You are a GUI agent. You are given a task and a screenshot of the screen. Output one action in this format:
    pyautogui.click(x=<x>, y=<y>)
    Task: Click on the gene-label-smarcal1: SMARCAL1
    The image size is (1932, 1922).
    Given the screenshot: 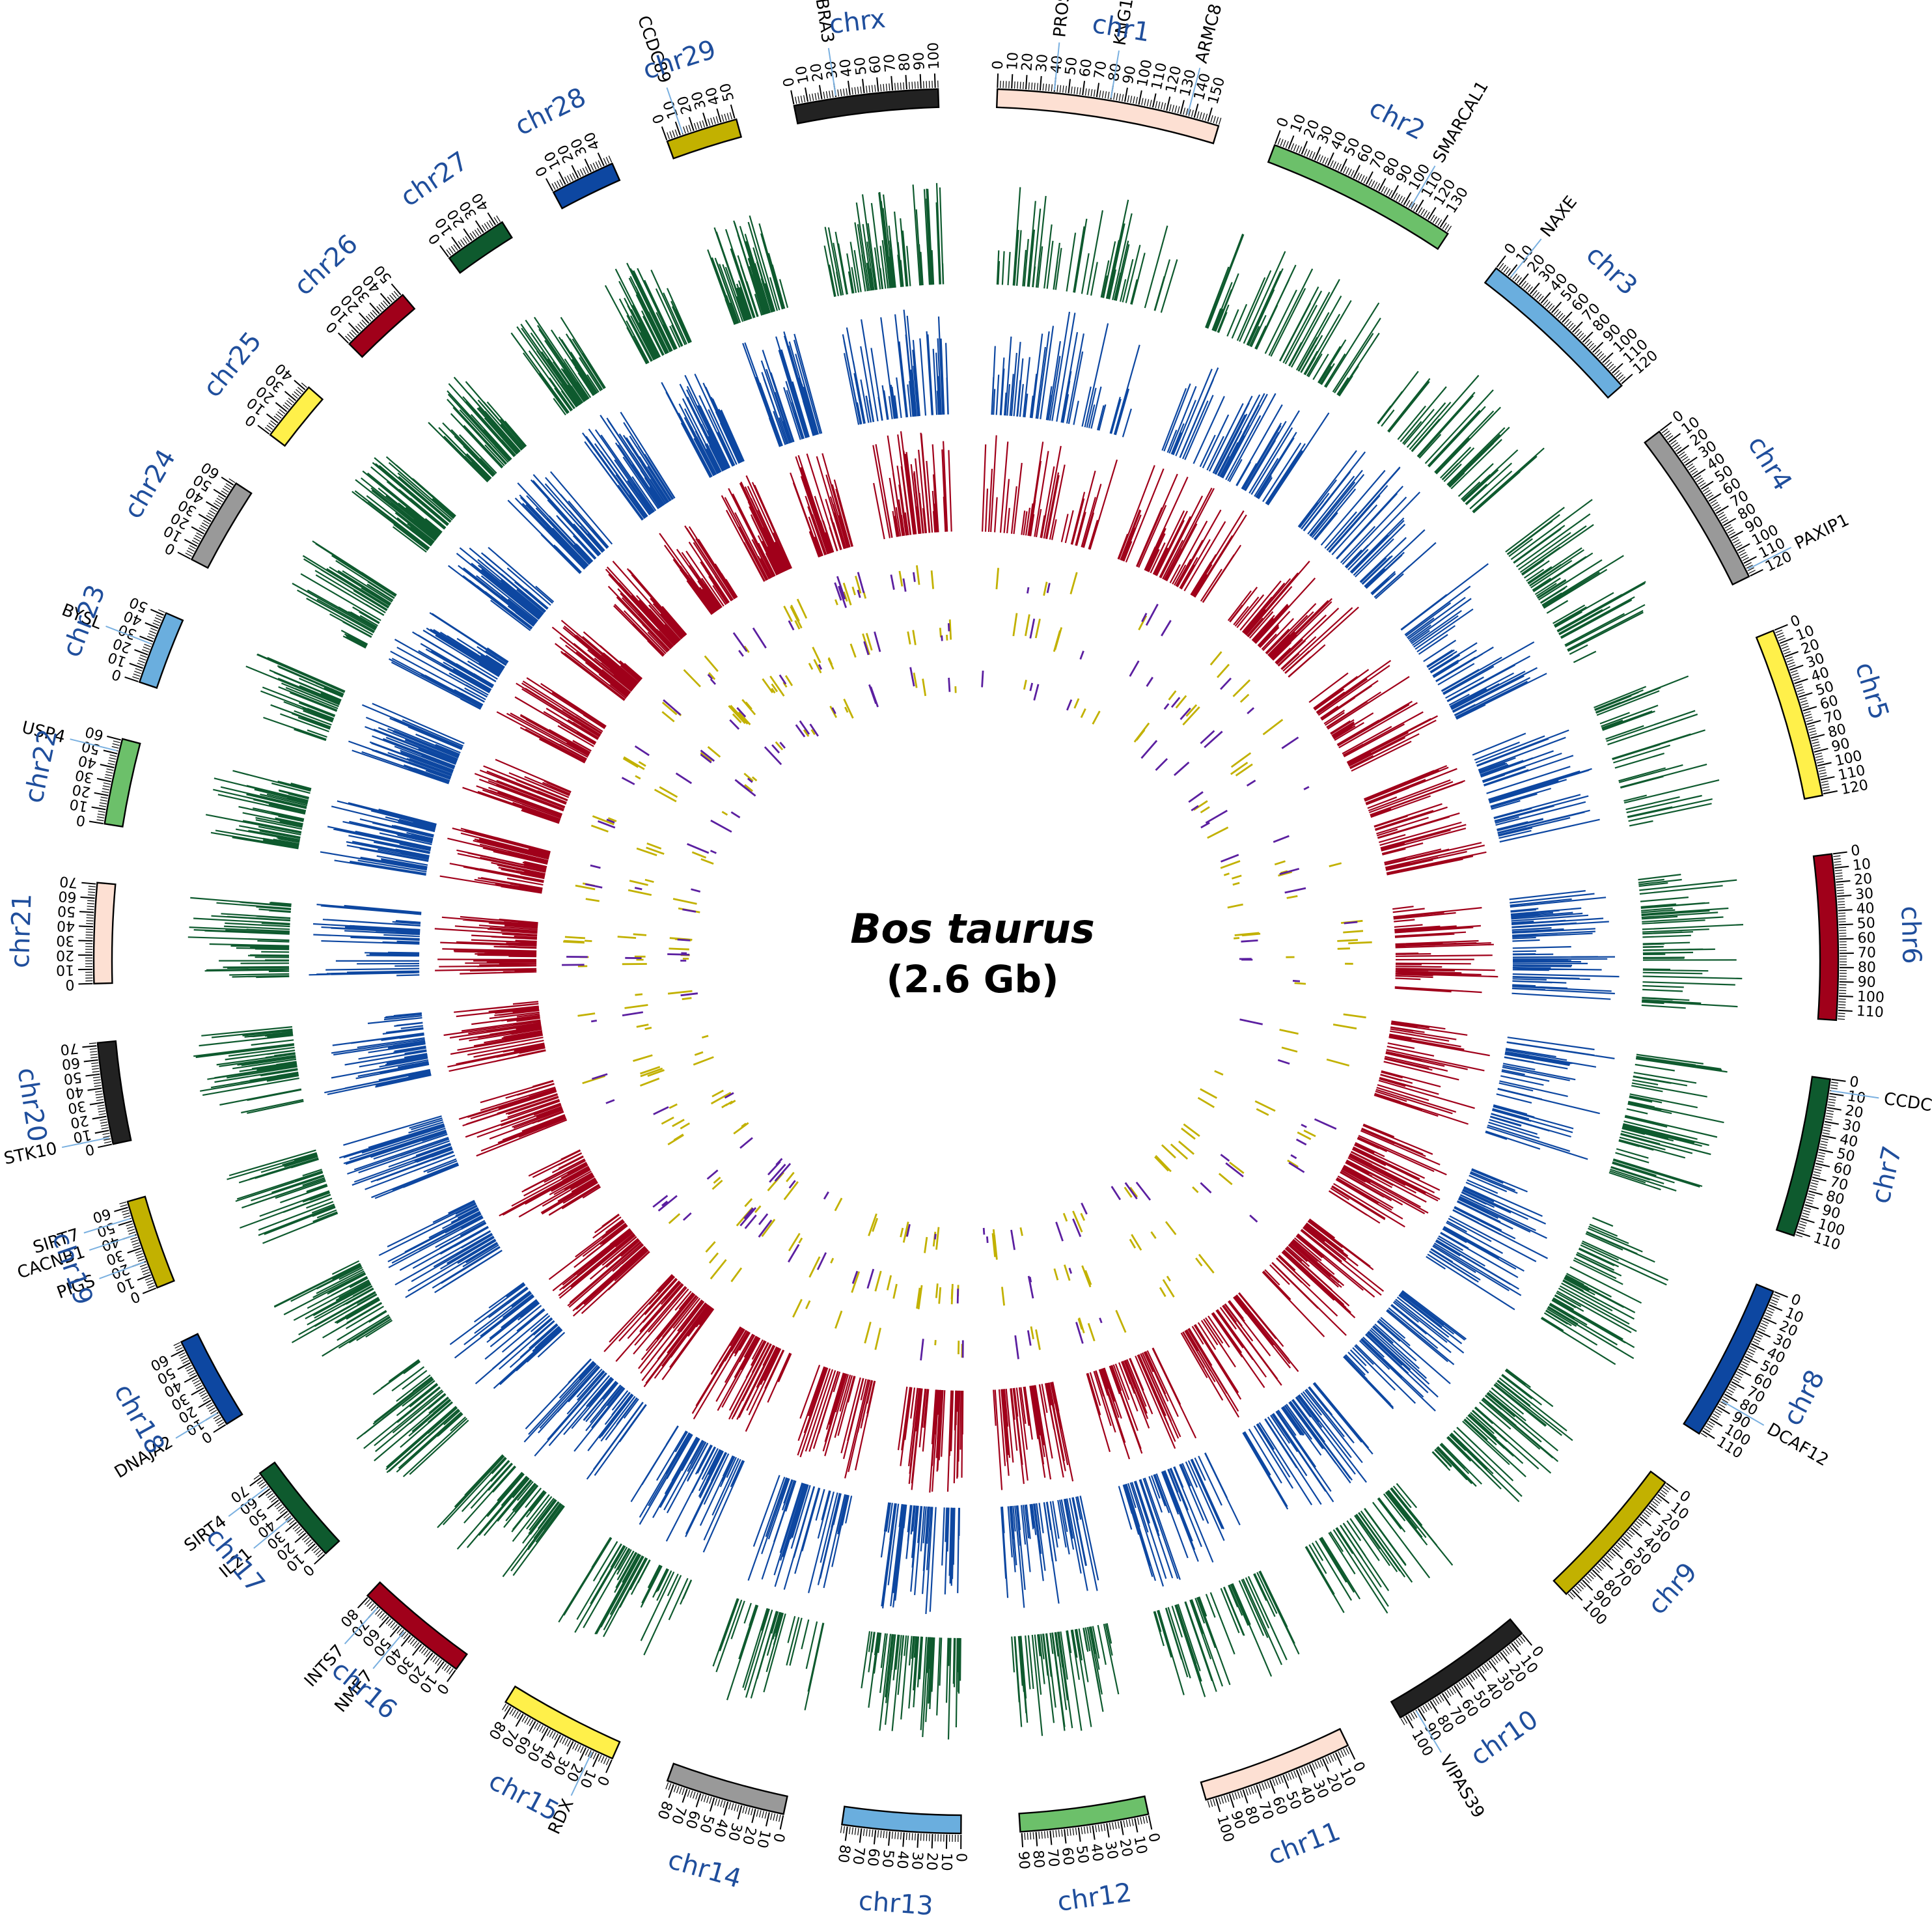 What is the action you would take?
    pyautogui.click(x=1461, y=121)
    